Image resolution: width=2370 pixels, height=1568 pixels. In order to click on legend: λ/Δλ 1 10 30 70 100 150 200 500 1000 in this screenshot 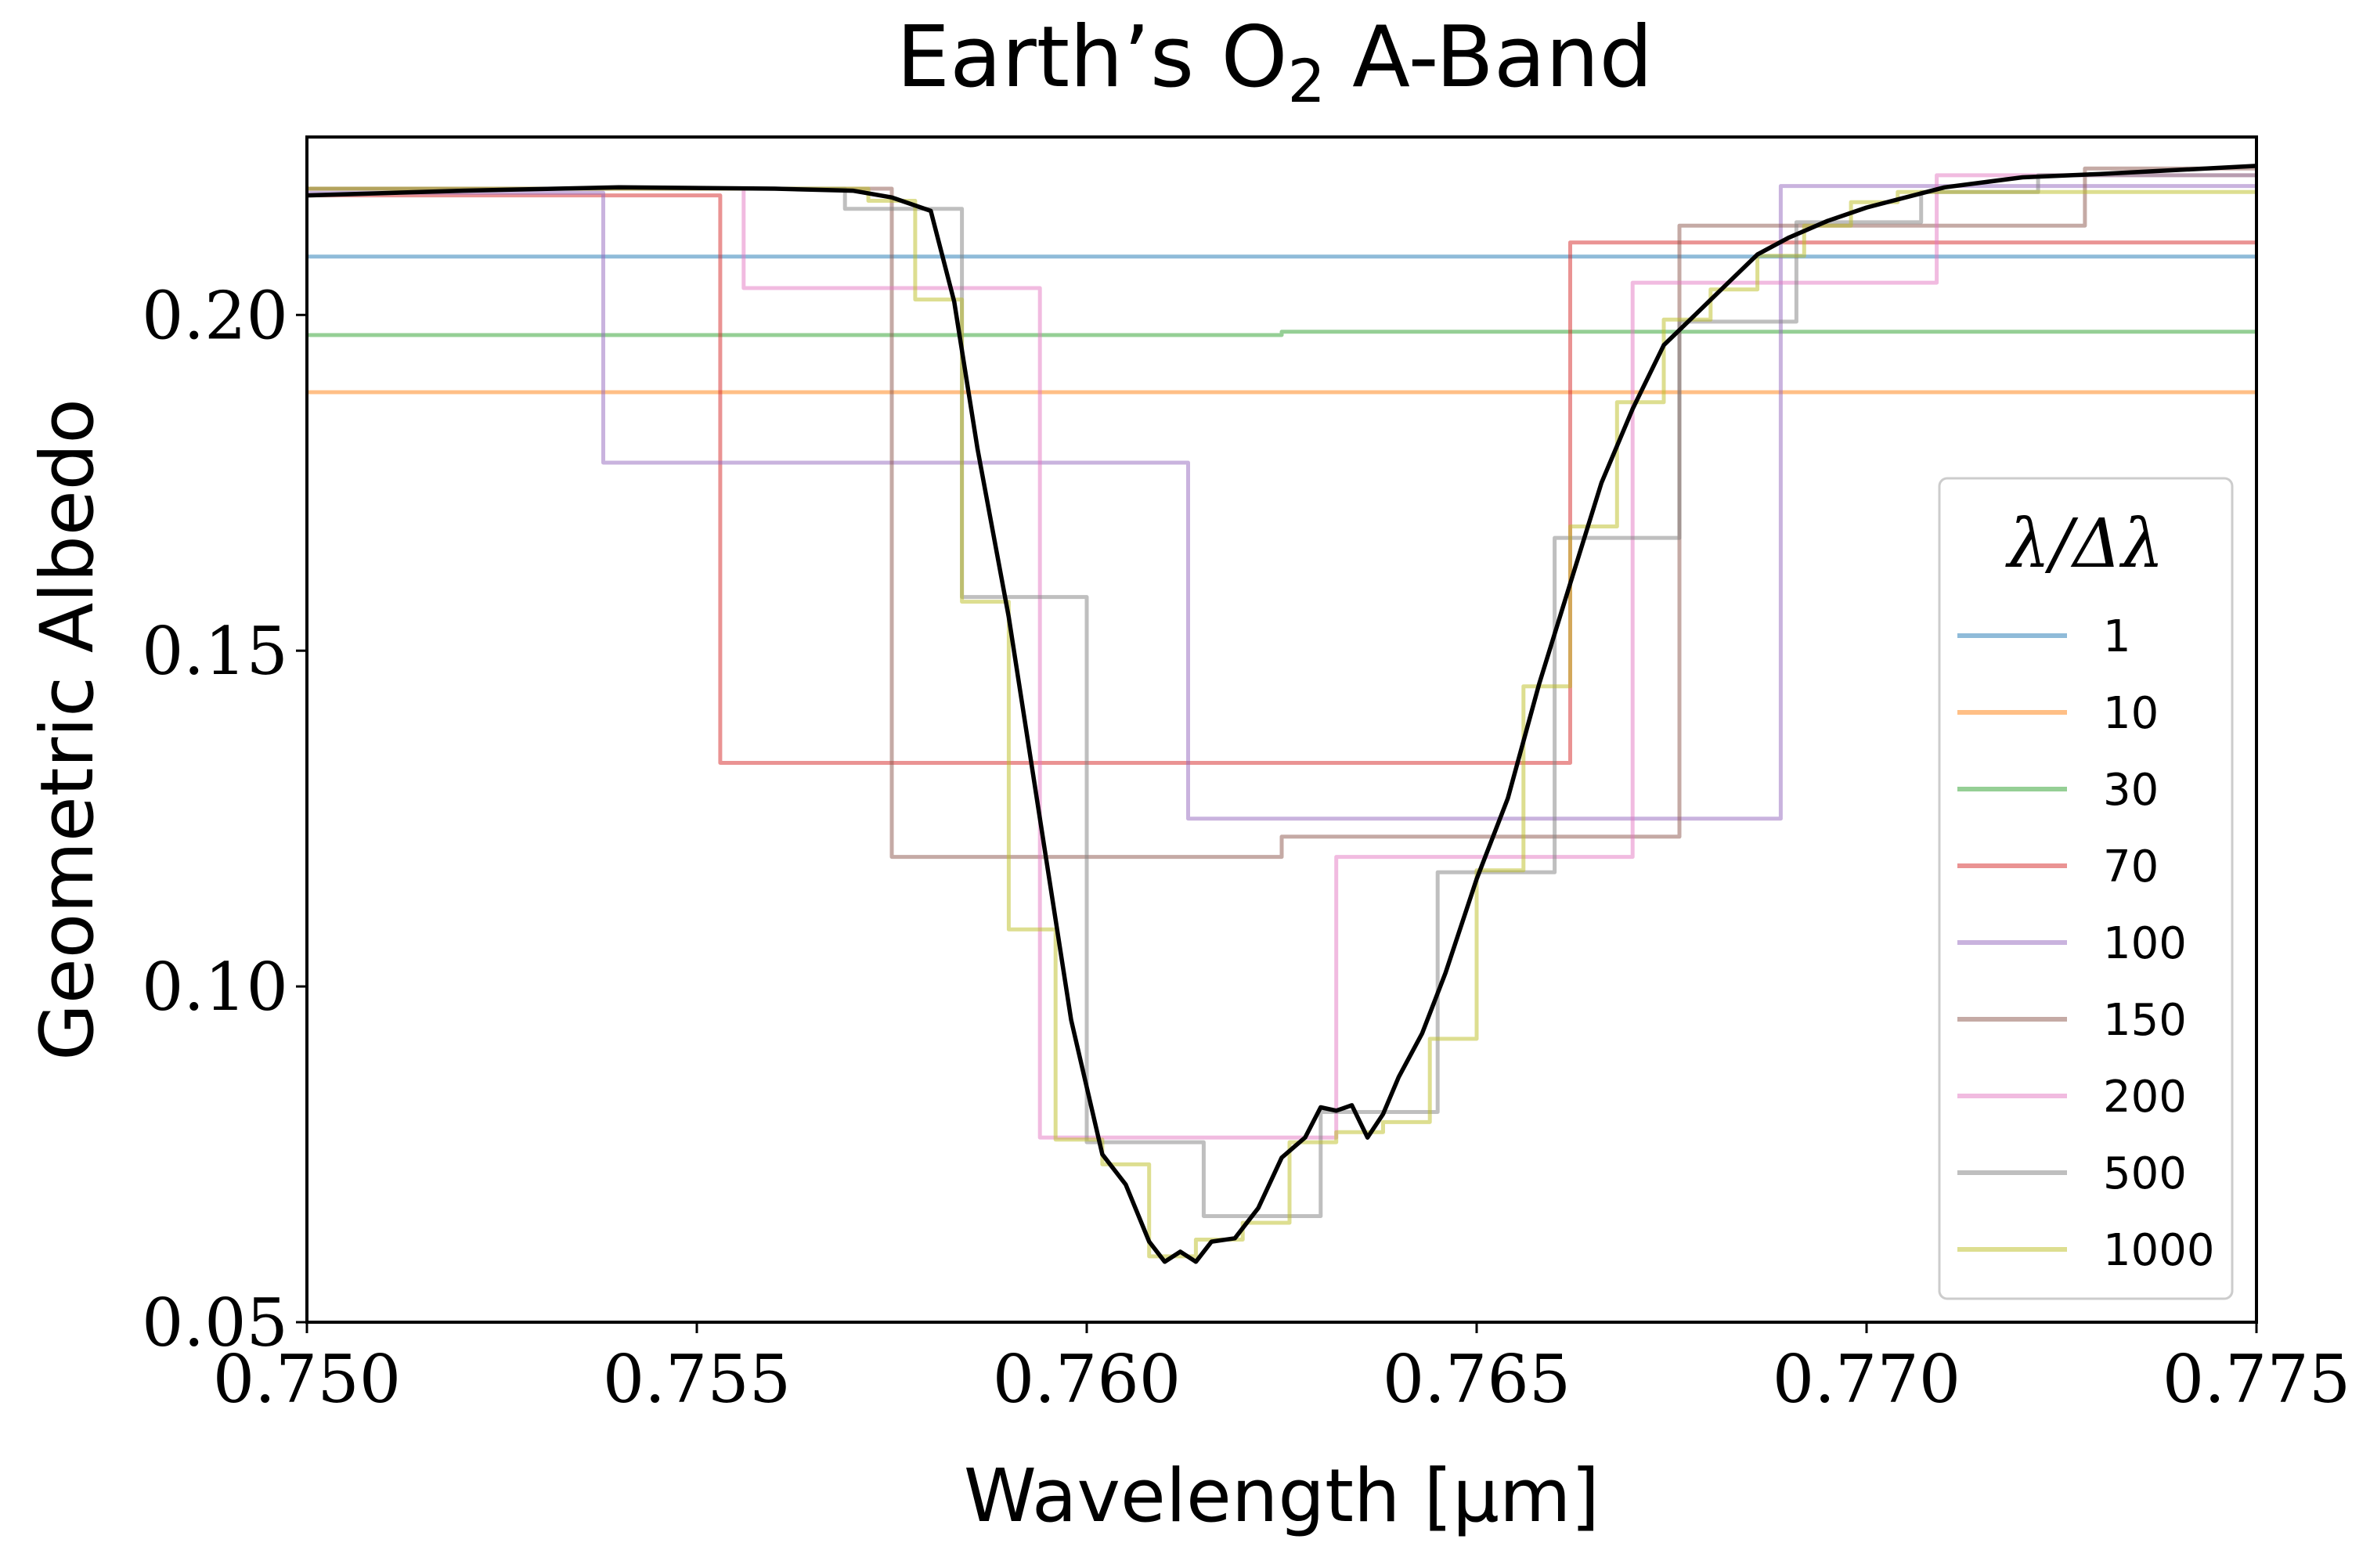, I will do `click(2086, 888)`.